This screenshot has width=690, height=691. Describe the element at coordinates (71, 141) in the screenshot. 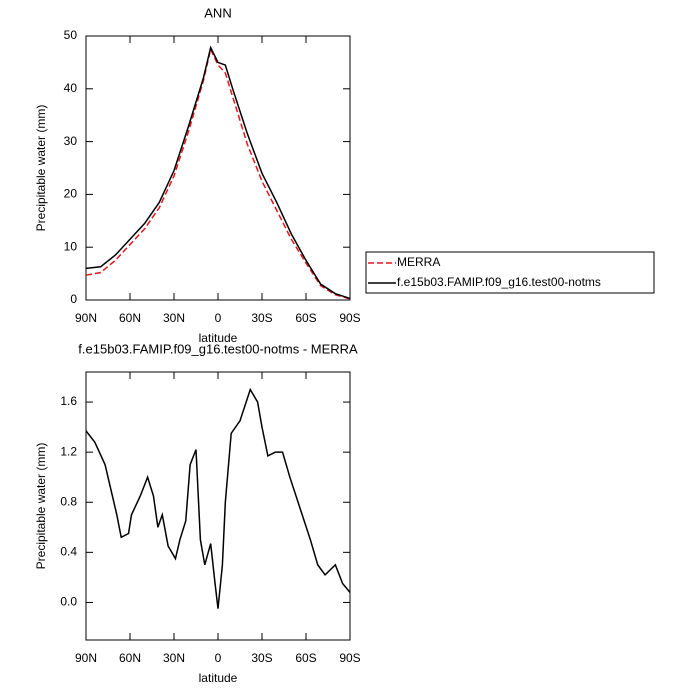

I see `y-tick-label: 30` at that location.